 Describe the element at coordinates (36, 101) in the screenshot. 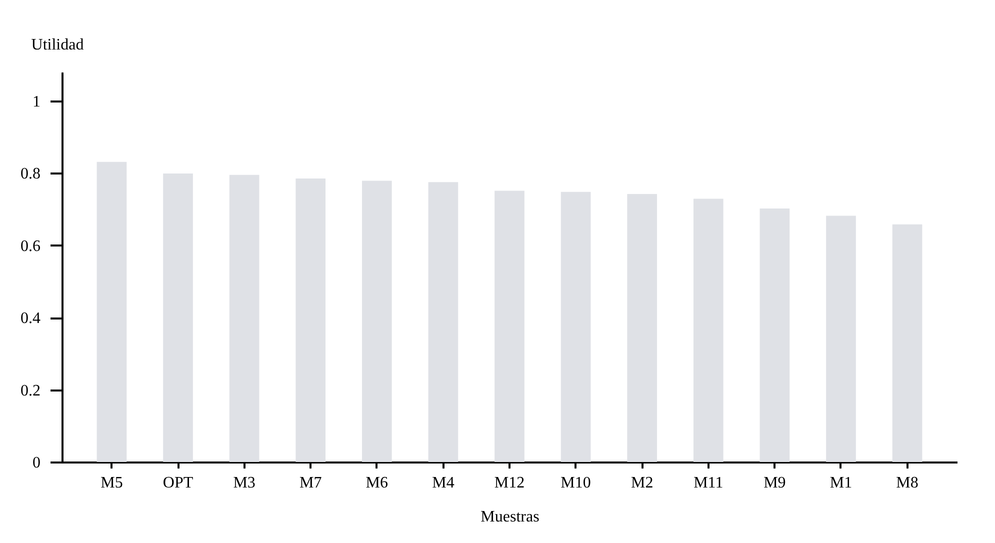

I see `y-tick-label: 1` at that location.